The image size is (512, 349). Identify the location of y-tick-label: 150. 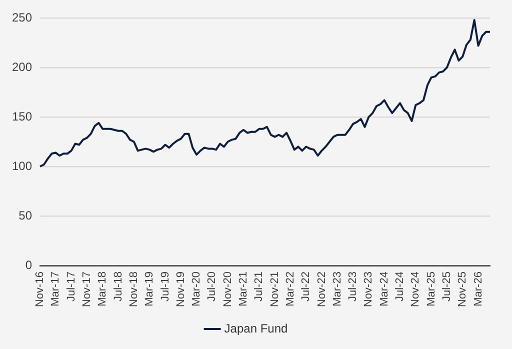
(22, 116).